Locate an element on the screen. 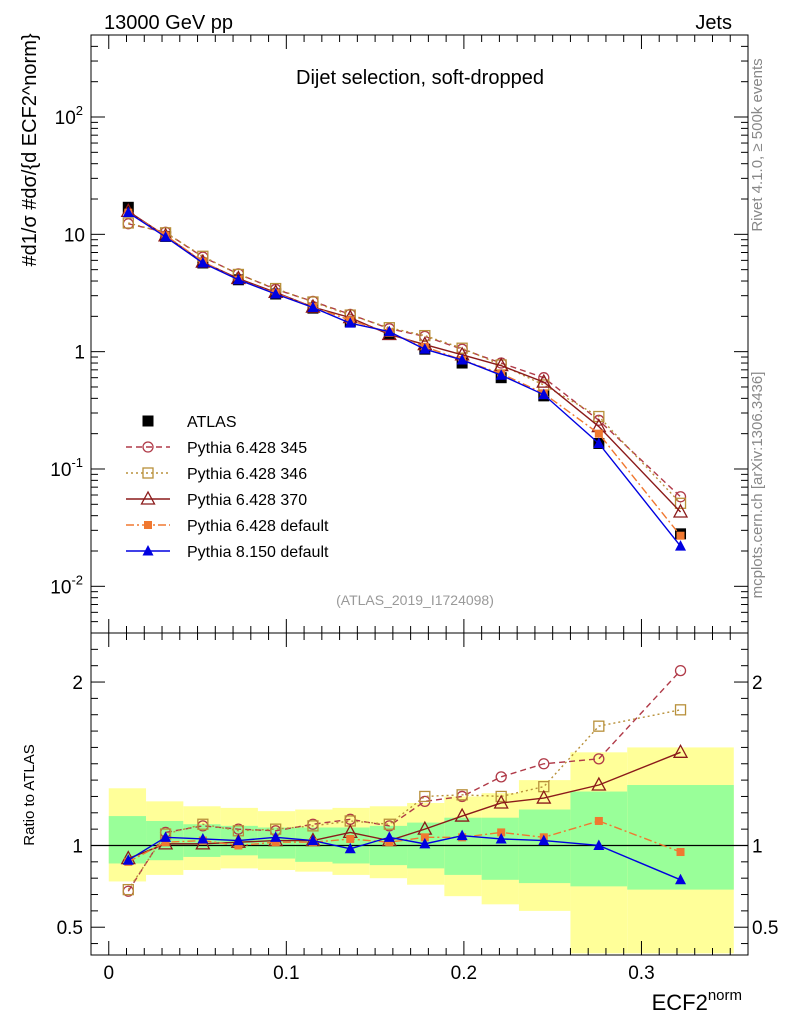 The image size is (786, 1024). ratio-y-tick-label: 2 is located at coordinates (77, 683).